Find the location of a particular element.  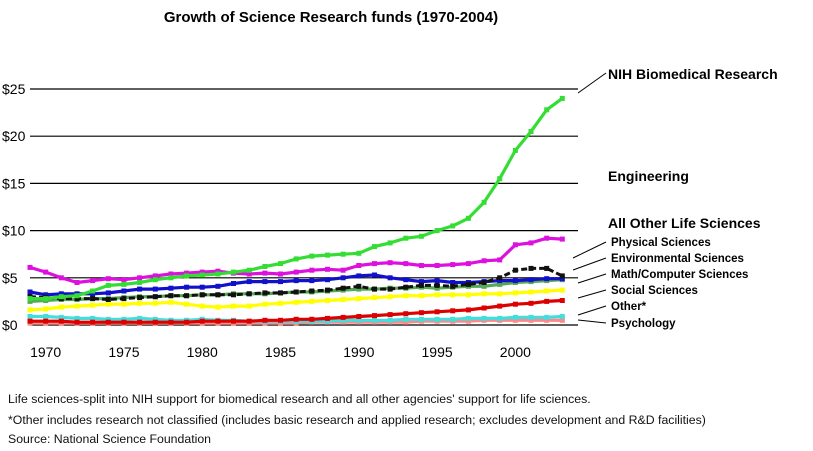

pointer-other is located at coordinates (592, 310).